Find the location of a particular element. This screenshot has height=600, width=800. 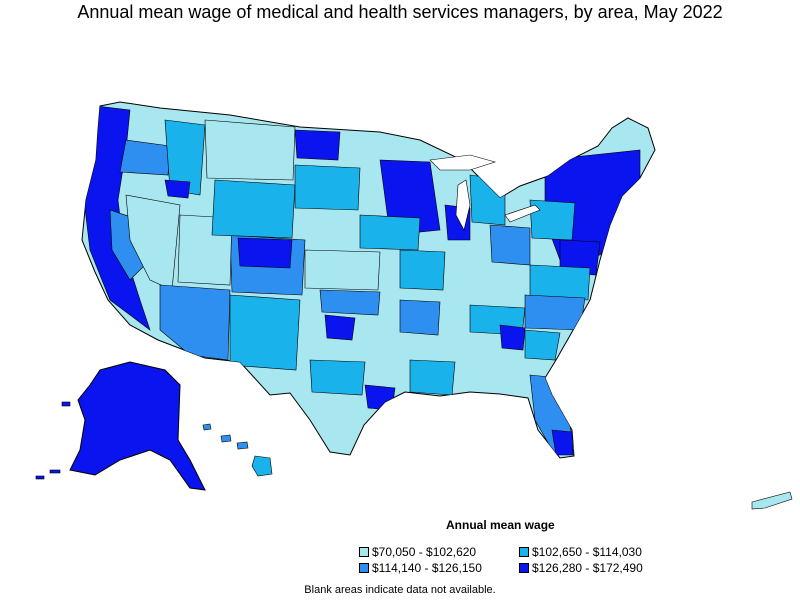

legend-item-4: $126,280 - $172,490 is located at coordinates (581, 568).